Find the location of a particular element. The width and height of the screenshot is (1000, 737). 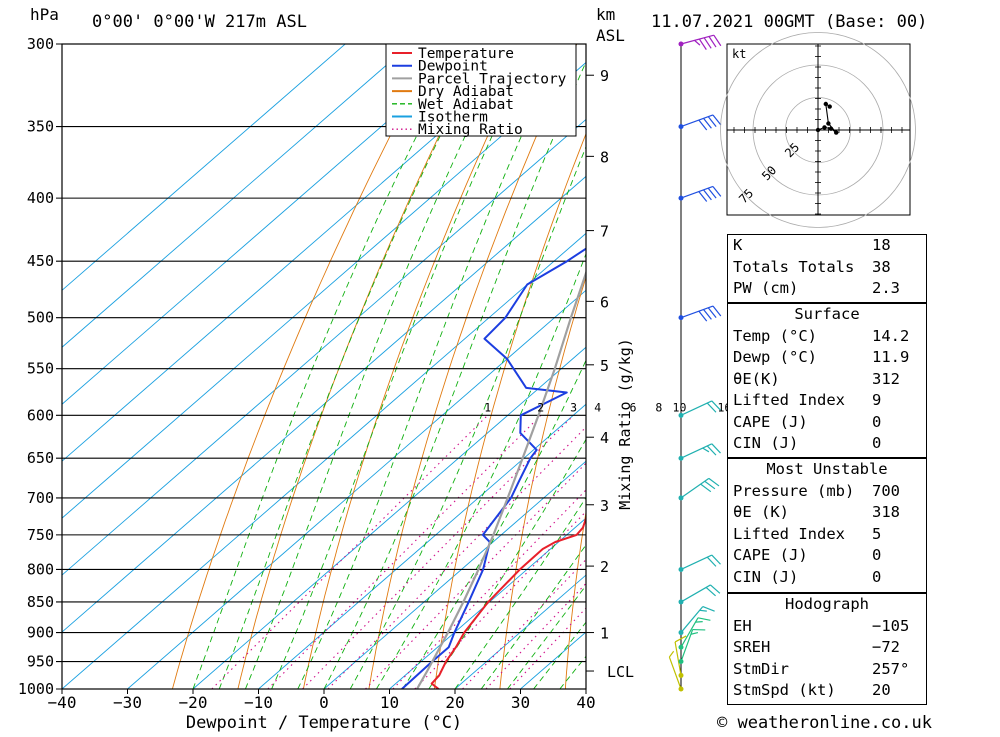

index-label: EH is located at coordinates (742, 626).